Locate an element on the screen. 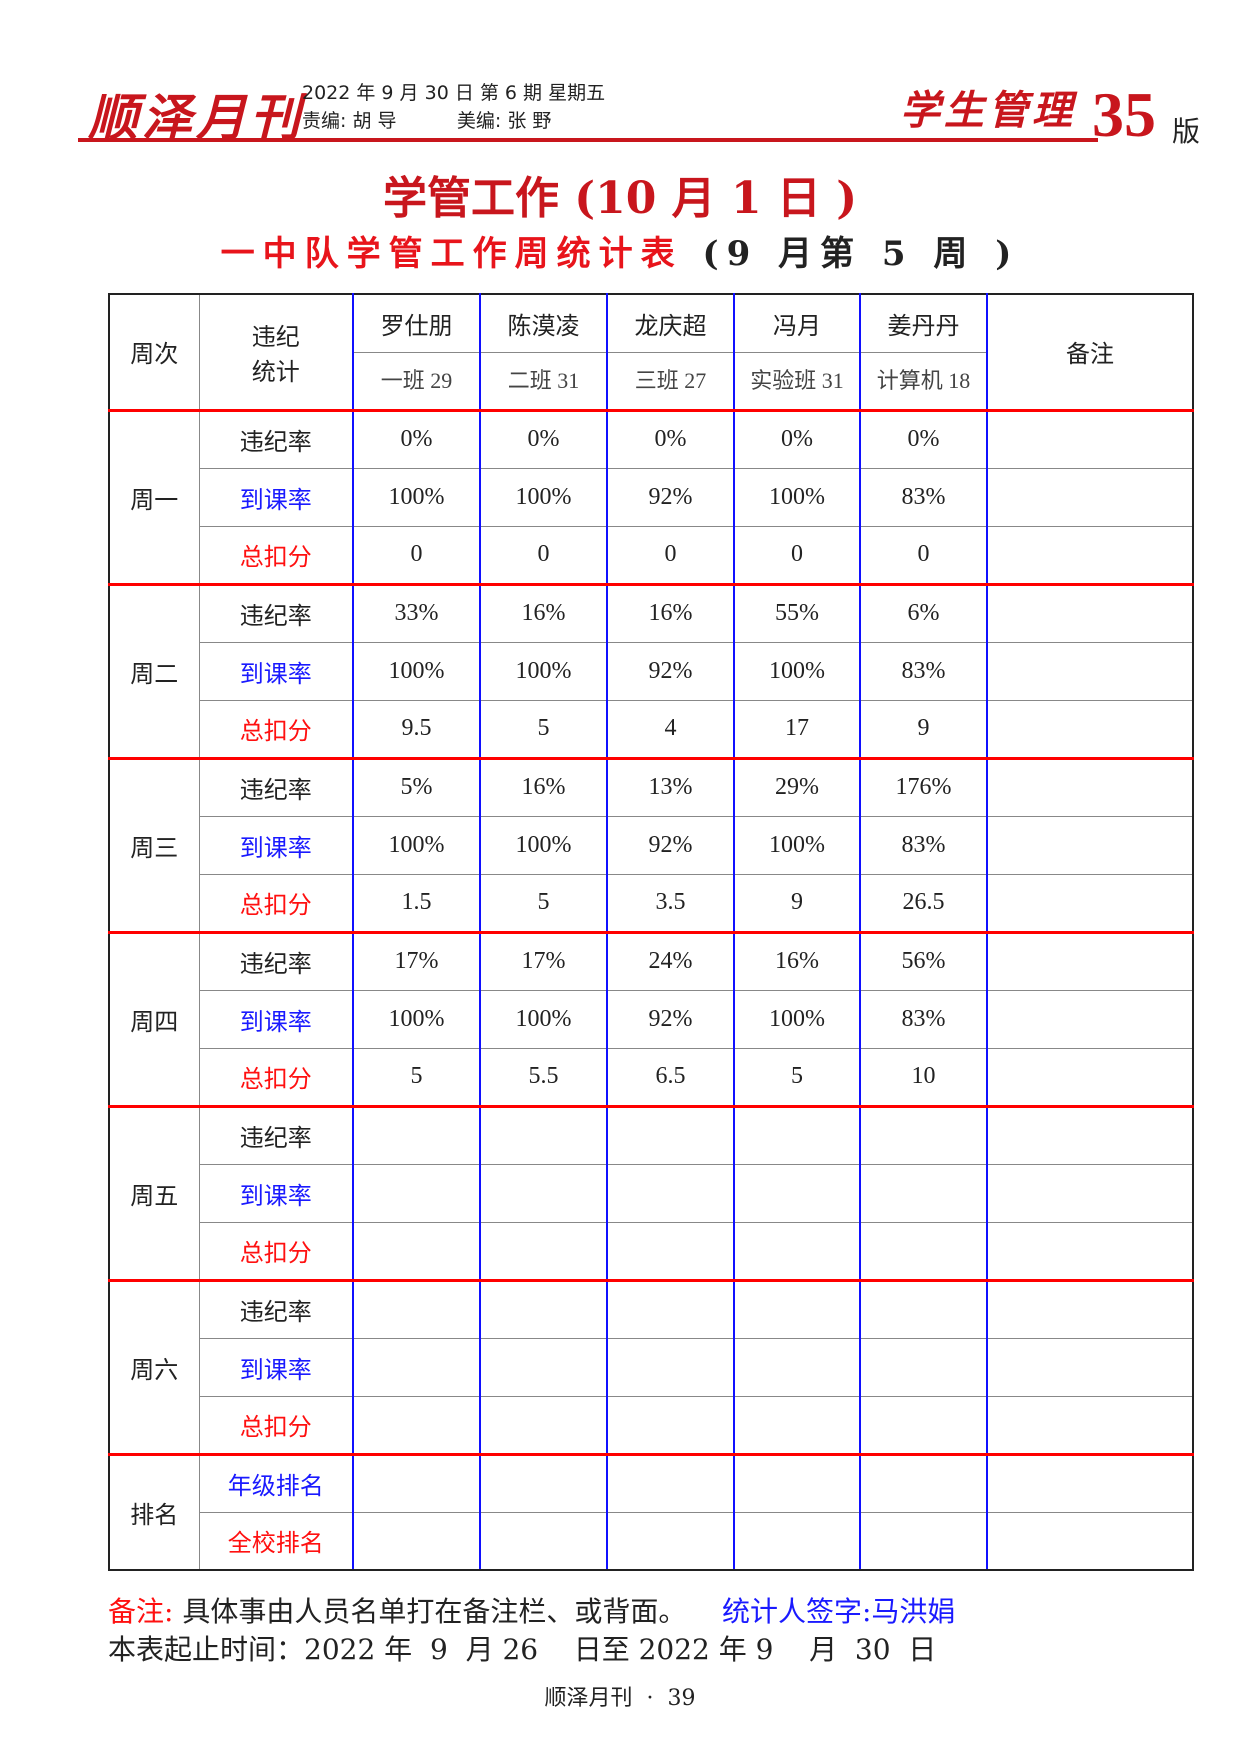 Image resolution: width=1240 pixels, height=1754 pixels. table-row: 周四 违纪率 17% 17% 24% 16% 56% is located at coordinates (651, 1018).